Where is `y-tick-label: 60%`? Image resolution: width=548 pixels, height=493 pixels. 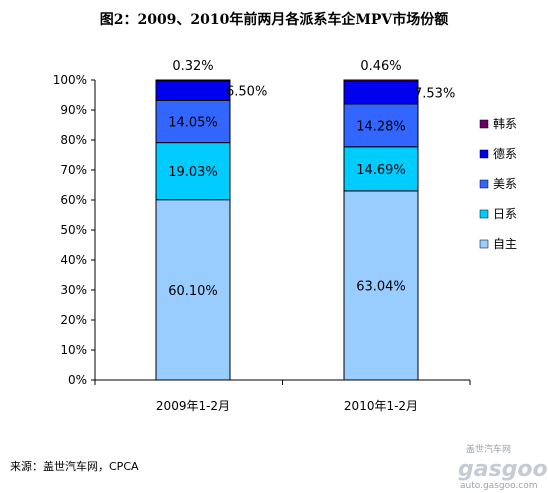
y-tick-label: 60% is located at coordinates (73, 200).